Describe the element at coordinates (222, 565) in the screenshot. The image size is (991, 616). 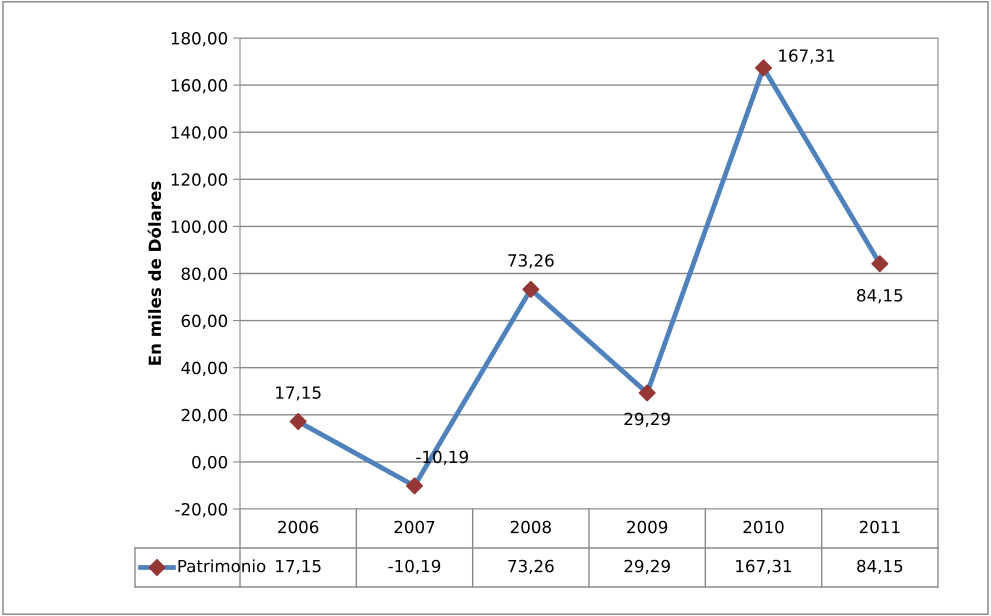
I see `legend-label: Patrimonio` at that location.